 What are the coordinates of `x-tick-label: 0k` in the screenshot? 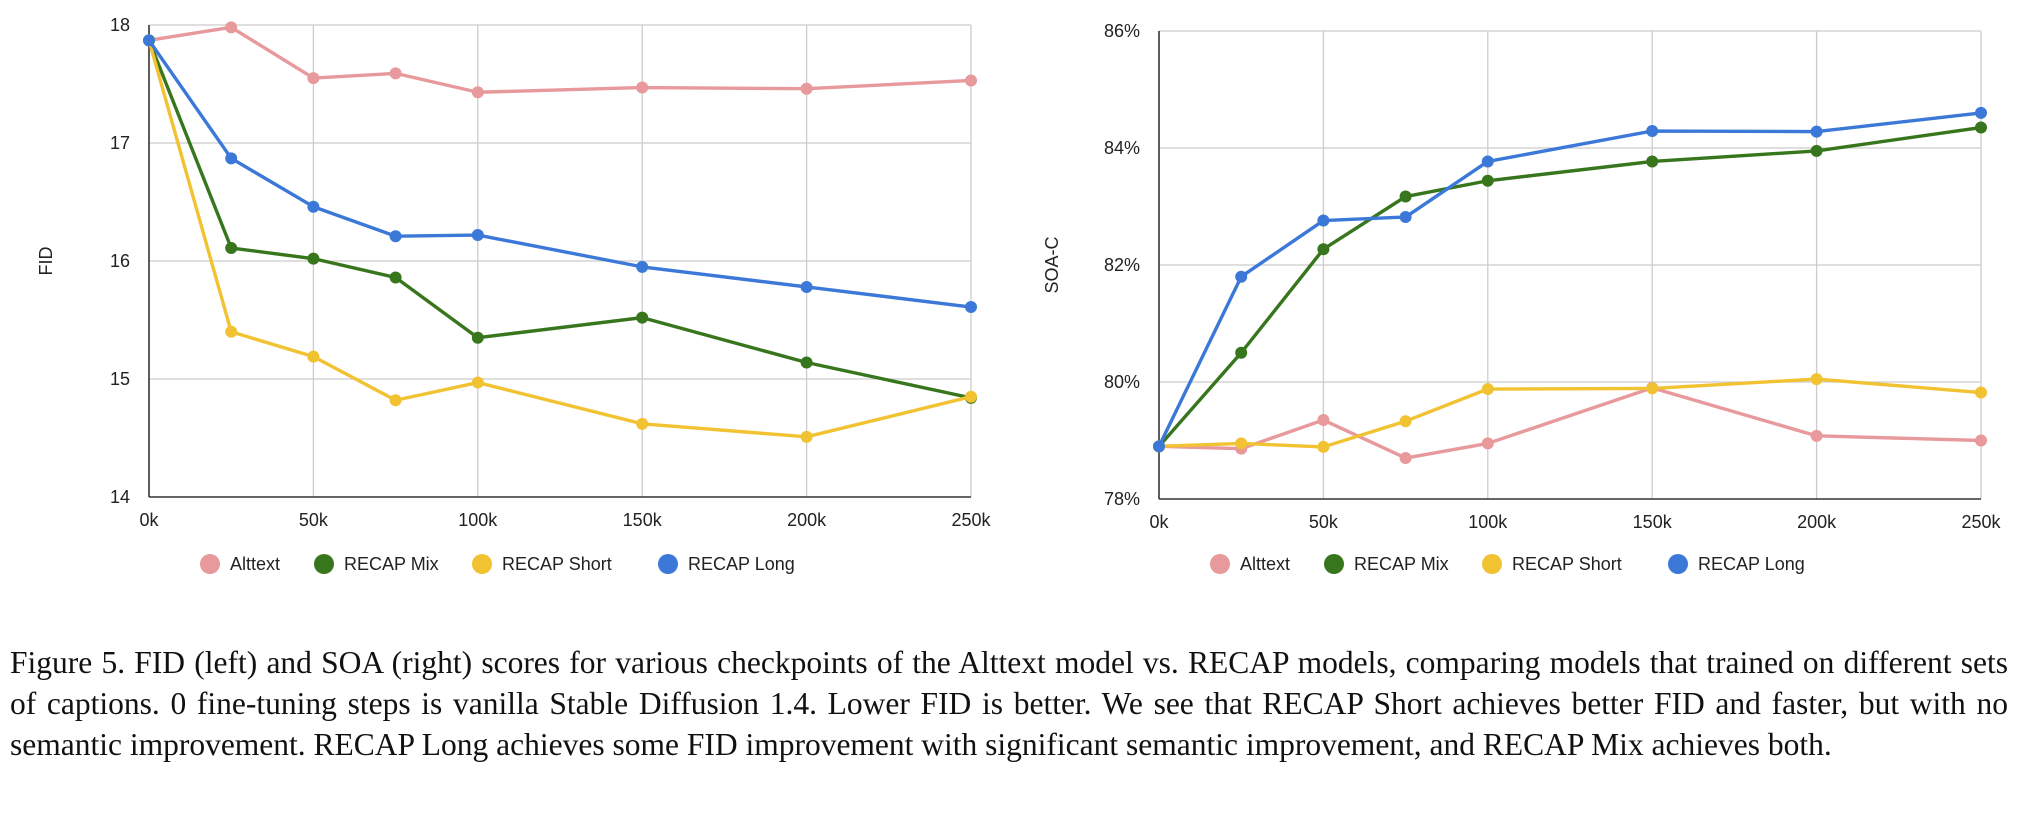 It's located at (1159, 522).